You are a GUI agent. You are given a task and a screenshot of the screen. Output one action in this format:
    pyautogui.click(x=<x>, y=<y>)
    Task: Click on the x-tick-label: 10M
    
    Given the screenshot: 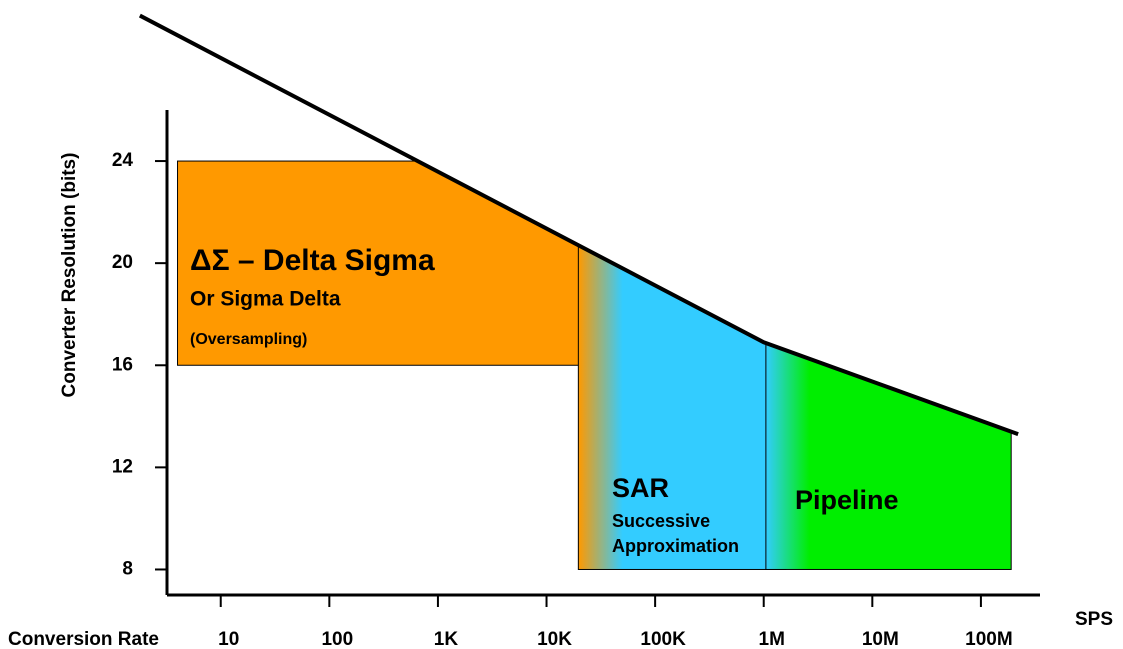 What is the action you would take?
    pyautogui.click(x=880, y=639)
    